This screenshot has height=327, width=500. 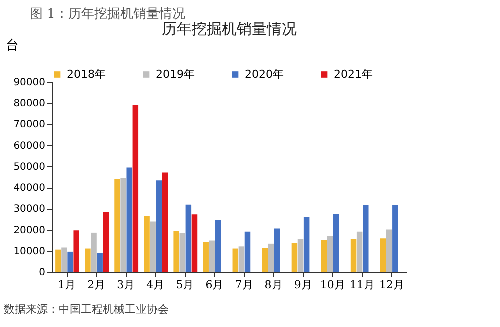 I want to click on y-tick-label: 50000, so click(x=30, y=167).